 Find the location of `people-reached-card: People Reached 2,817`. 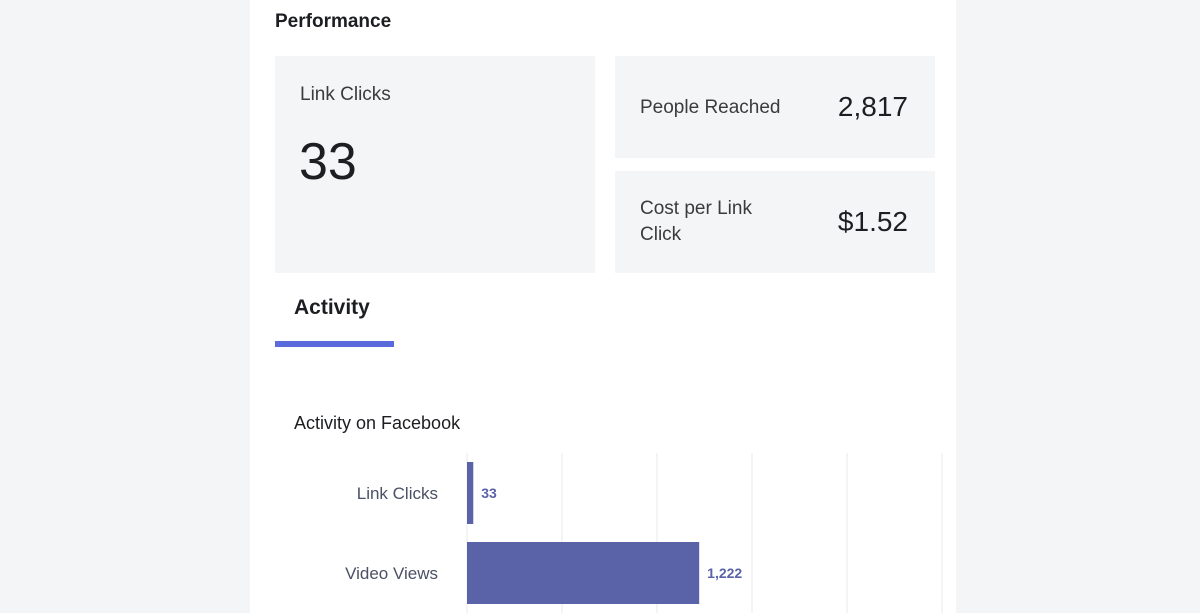

people-reached-card: People Reached 2,817 is located at coordinates (775, 107).